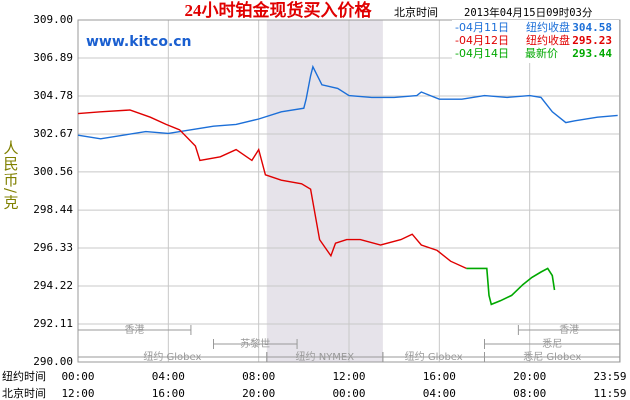 The image size is (630, 400). What do you see at coordinates (53, 171) in the screenshot?
I see `y-tick-label: 300.56` at bounding box center [53, 171].